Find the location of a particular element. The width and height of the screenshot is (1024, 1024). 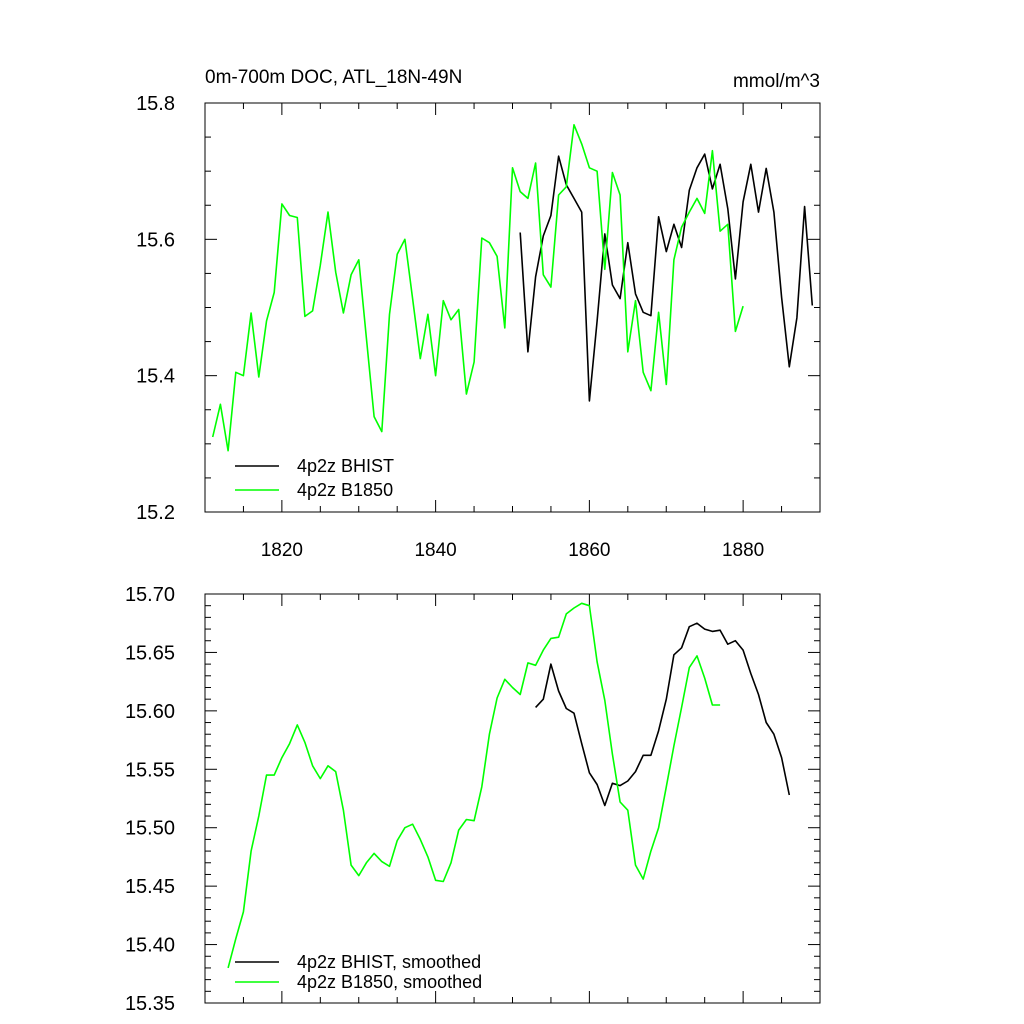

x-tick-label: 1880 is located at coordinates (743, 550).